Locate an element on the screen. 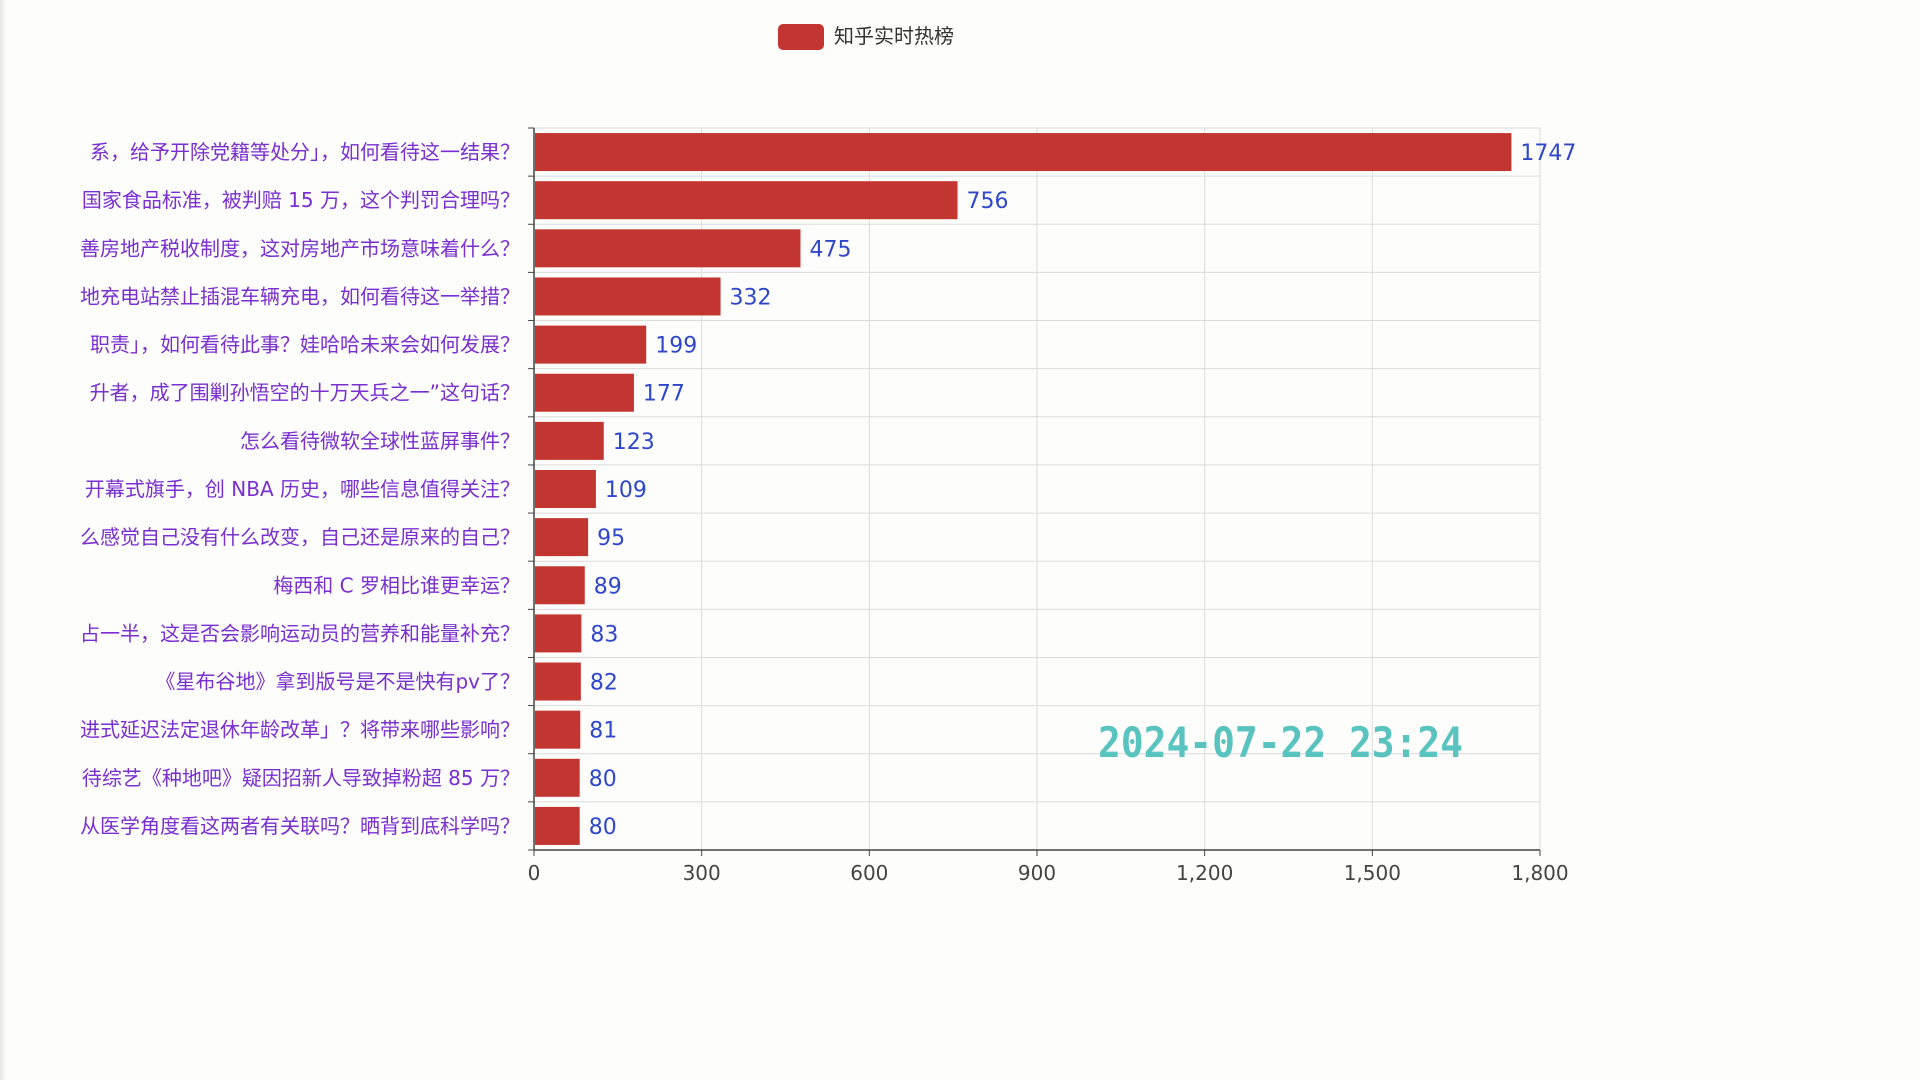 This screenshot has height=1080, width=1920. category-label: 善房地产税收制度，这对房地产市场意味着什么？ is located at coordinates (300, 248).